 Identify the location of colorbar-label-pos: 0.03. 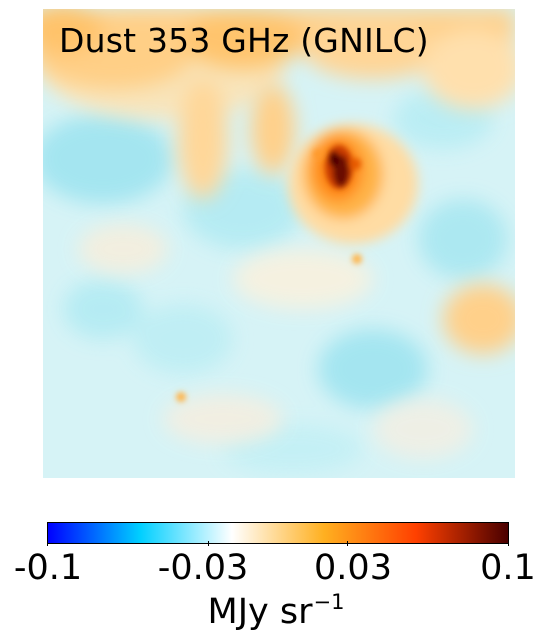
(353, 568).